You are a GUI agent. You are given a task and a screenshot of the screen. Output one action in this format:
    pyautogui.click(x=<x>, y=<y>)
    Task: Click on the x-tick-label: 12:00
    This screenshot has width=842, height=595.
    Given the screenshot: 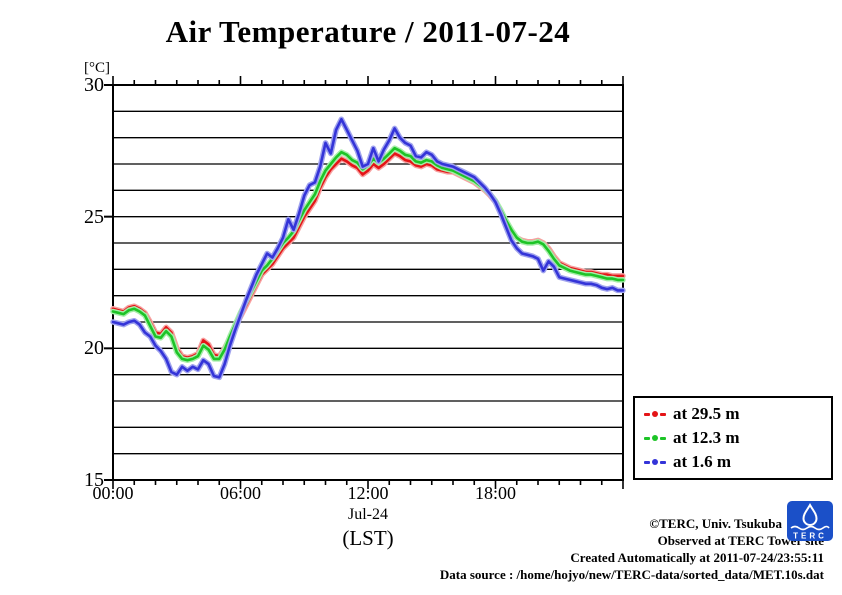 What is the action you would take?
    pyautogui.click(x=368, y=493)
    